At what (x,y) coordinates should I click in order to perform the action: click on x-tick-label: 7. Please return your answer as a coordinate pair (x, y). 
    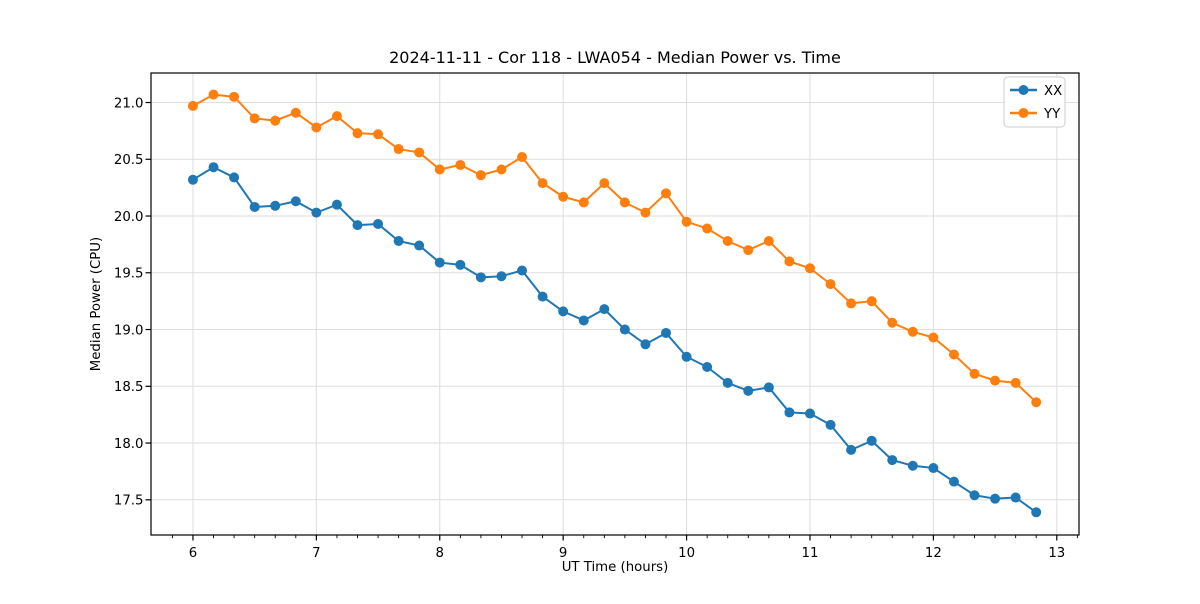
    Looking at the image, I should click on (316, 553).